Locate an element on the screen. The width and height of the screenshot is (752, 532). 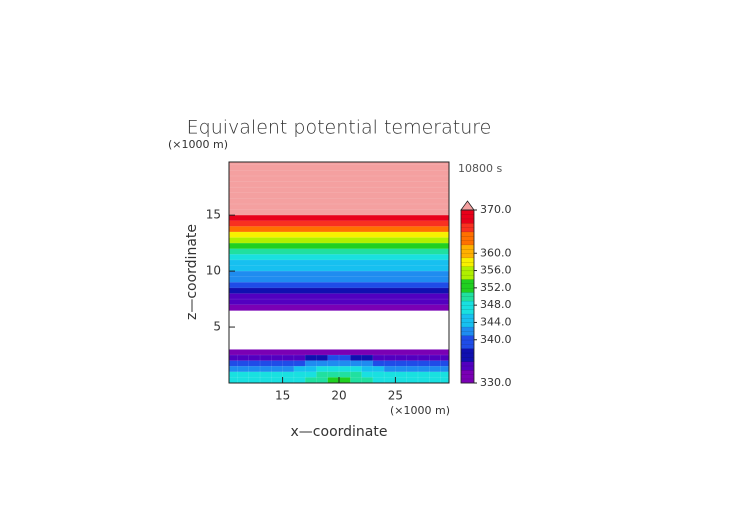
colorbar-tick-label: 360.0 is located at coordinates (496, 252).